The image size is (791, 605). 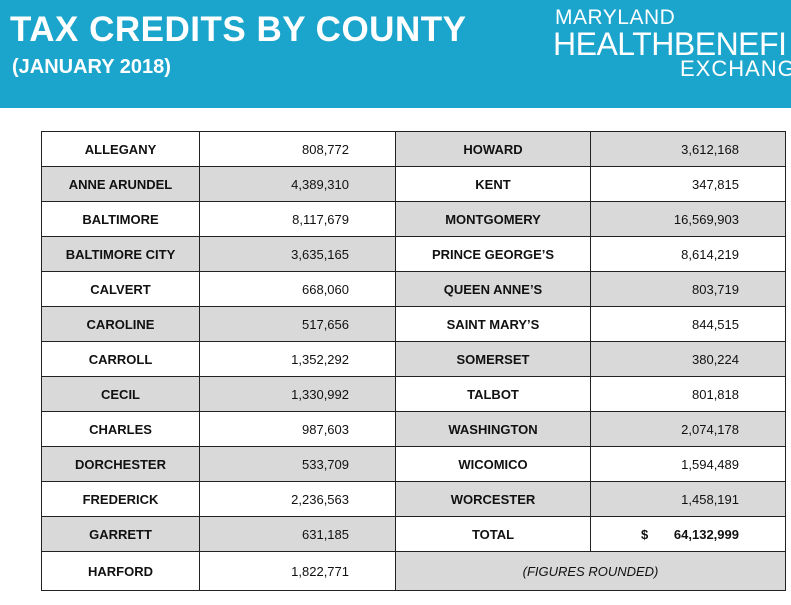 I want to click on subtitle: (JANUARY 2018), so click(x=91, y=67).